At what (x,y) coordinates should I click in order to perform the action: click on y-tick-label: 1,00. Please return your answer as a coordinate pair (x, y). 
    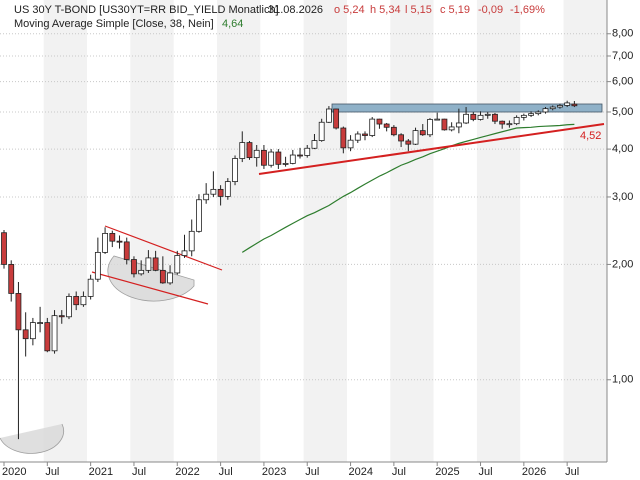
    Looking at the image, I should click on (622, 380).